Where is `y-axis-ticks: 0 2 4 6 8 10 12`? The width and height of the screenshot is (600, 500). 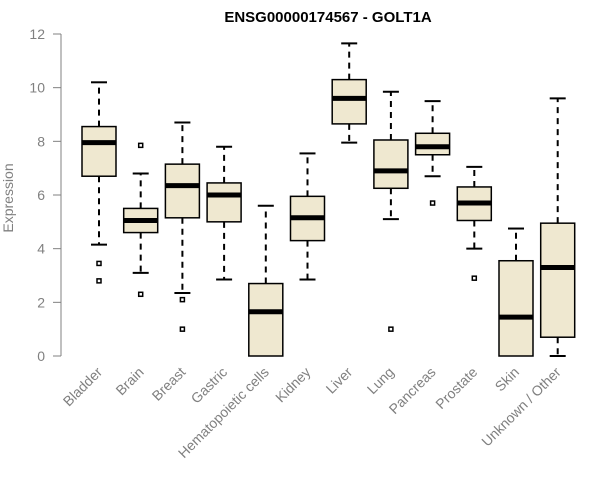 y-axis-ticks: 0 2 4 6 8 10 12 is located at coordinates (45, 195).